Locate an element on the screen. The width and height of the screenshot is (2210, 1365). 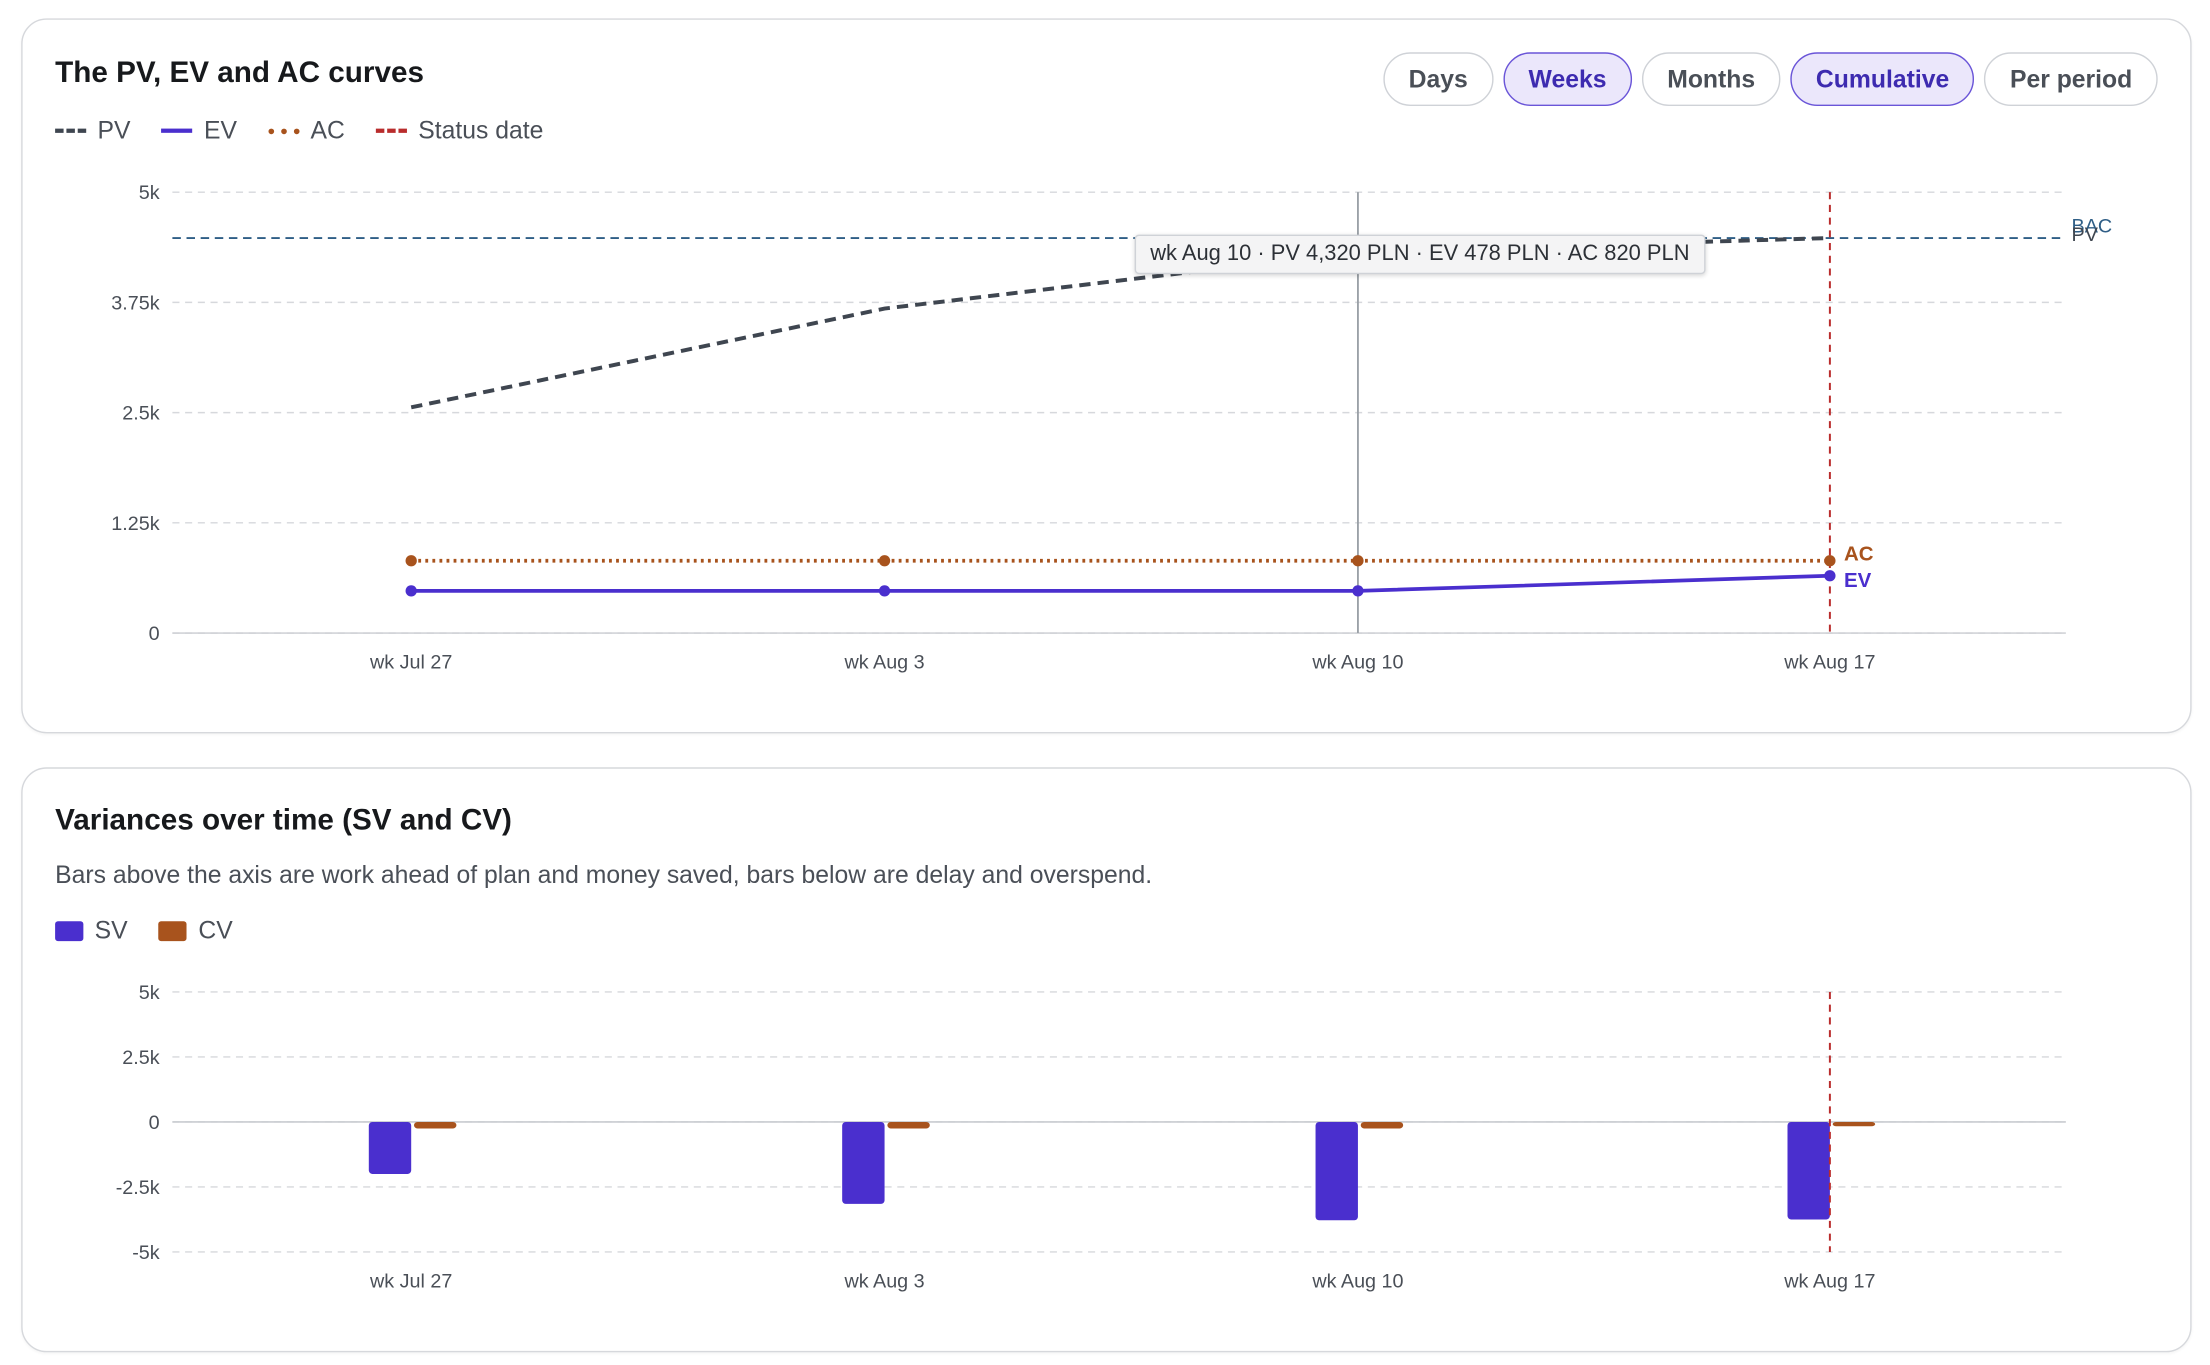
variances-title: Variances over time (SV and CV) is located at coordinates (283, 820).